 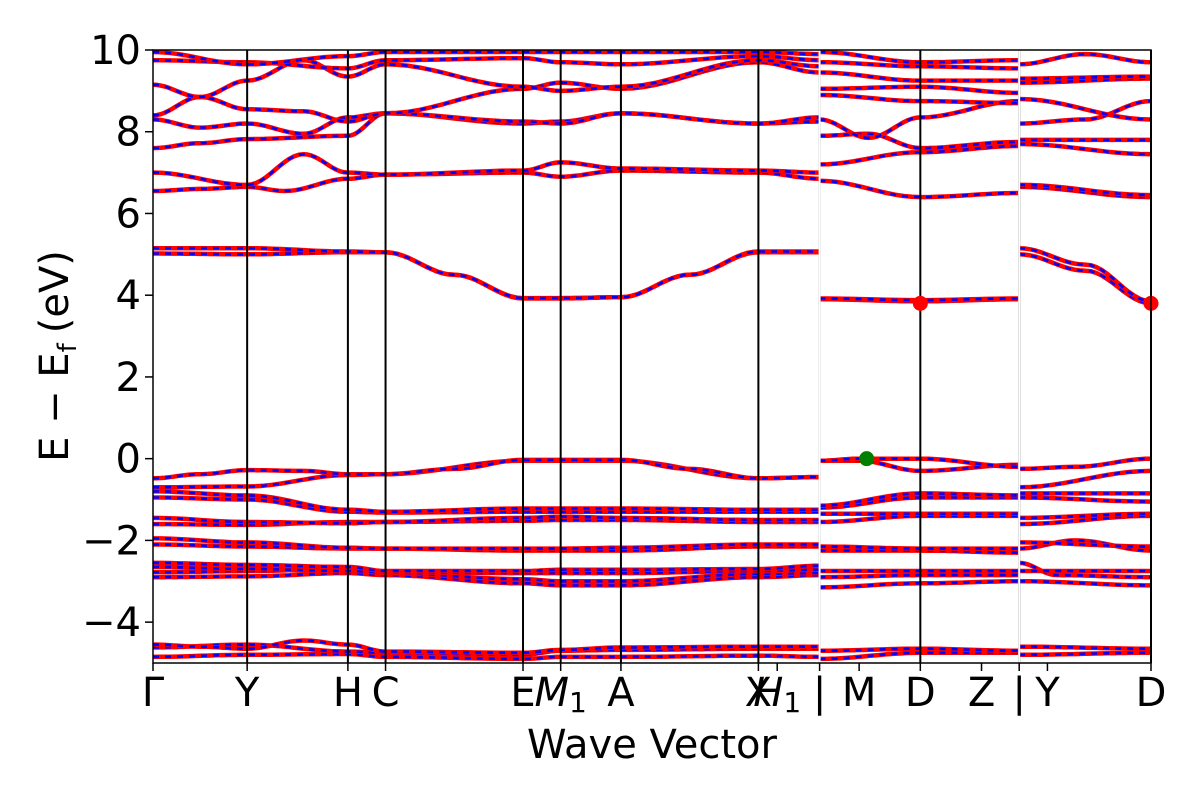 What do you see at coordinates (522, 693) in the screenshot?
I see `x-tick-label-4: E` at bounding box center [522, 693].